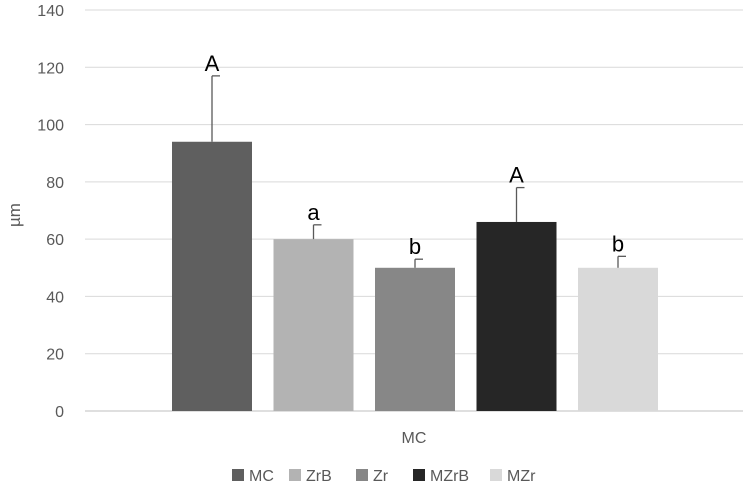 This screenshot has width=750, height=494. I want to click on y-tick-label: 20, so click(55, 355).